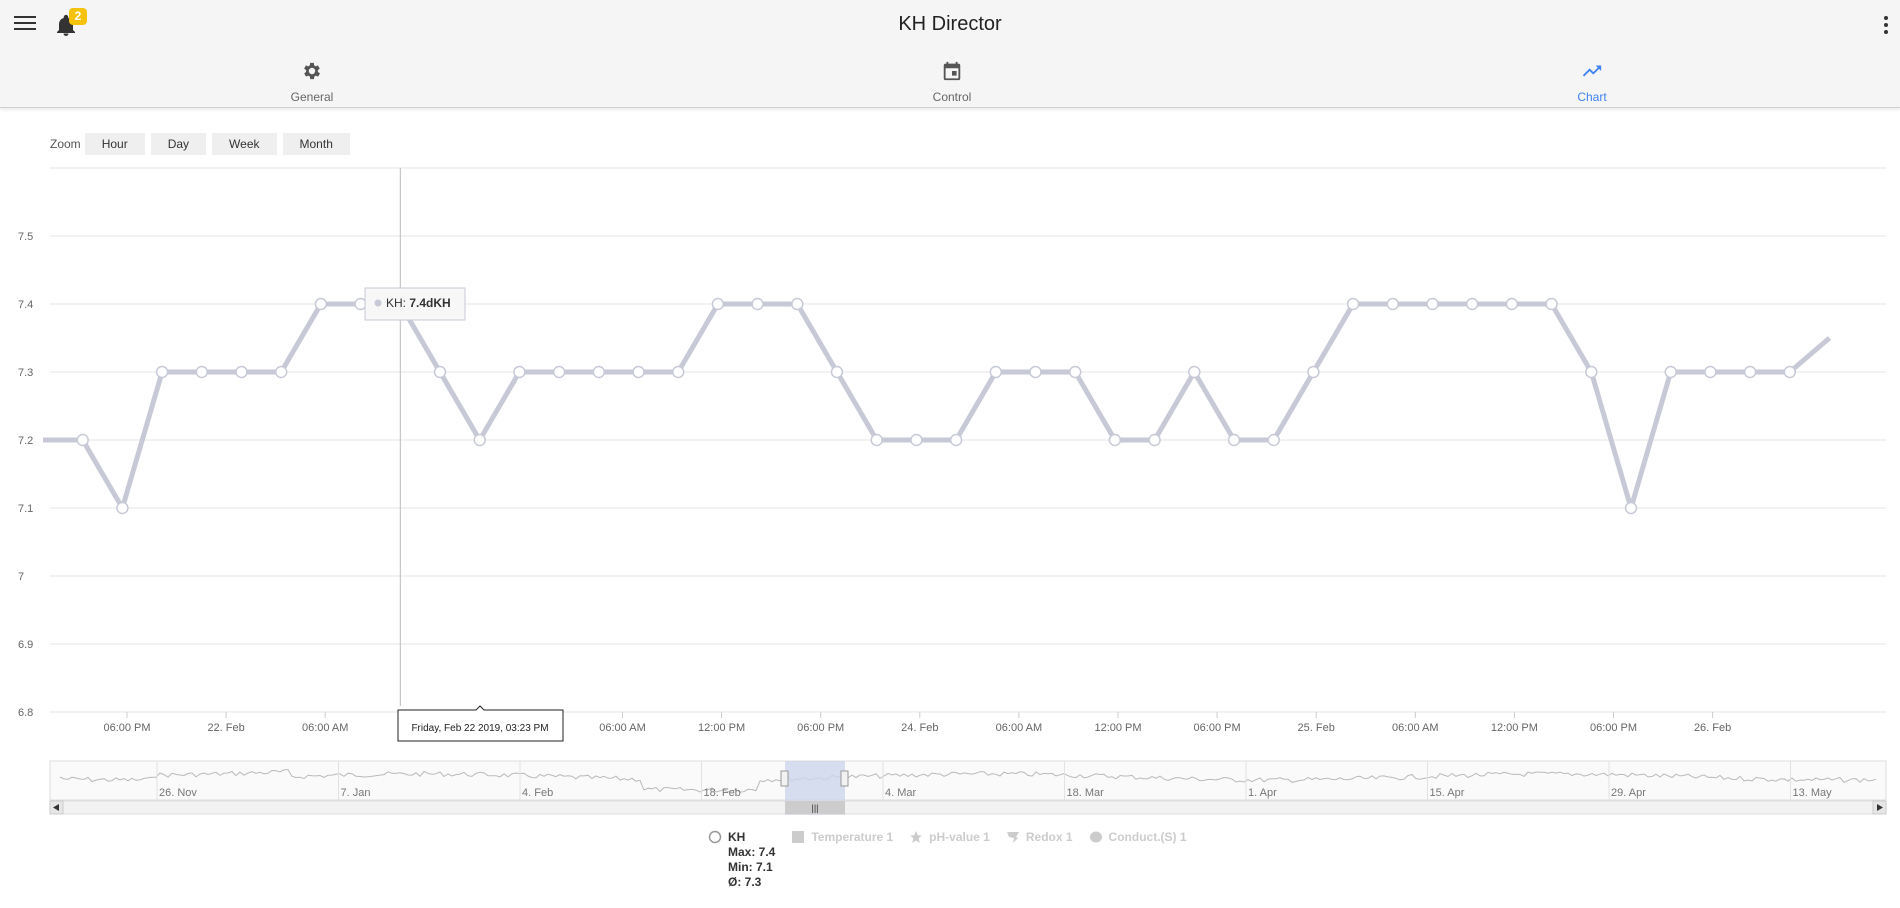 The height and width of the screenshot is (908, 1900). What do you see at coordinates (950, 54) in the screenshot?
I see `app-bar: 2 KH Director General Control Chart` at bounding box center [950, 54].